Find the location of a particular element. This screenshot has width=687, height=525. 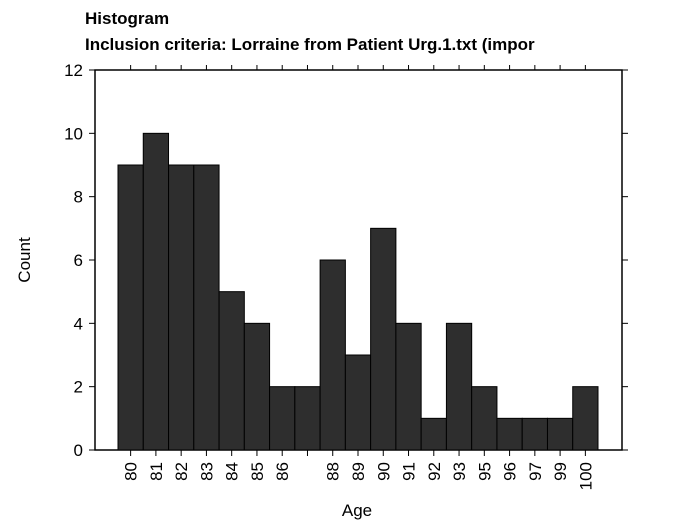

y-tick-label: 4 is located at coordinates (78, 323).